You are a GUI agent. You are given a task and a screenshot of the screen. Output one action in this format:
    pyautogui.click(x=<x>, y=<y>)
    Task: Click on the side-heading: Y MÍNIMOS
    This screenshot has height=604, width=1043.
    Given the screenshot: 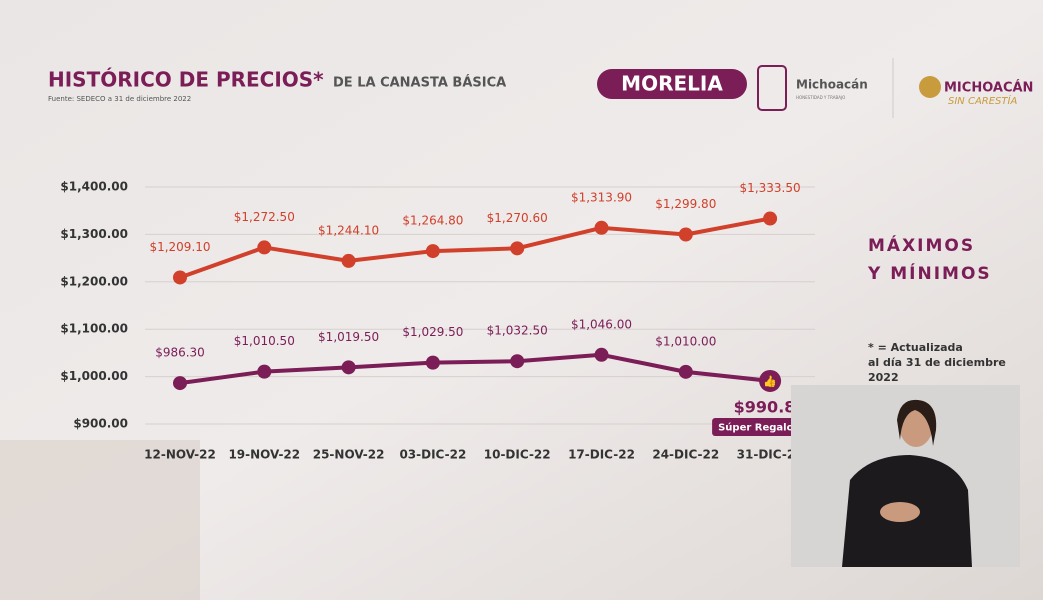 What is the action you would take?
    pyautogui.click(x=929, y=273)
    